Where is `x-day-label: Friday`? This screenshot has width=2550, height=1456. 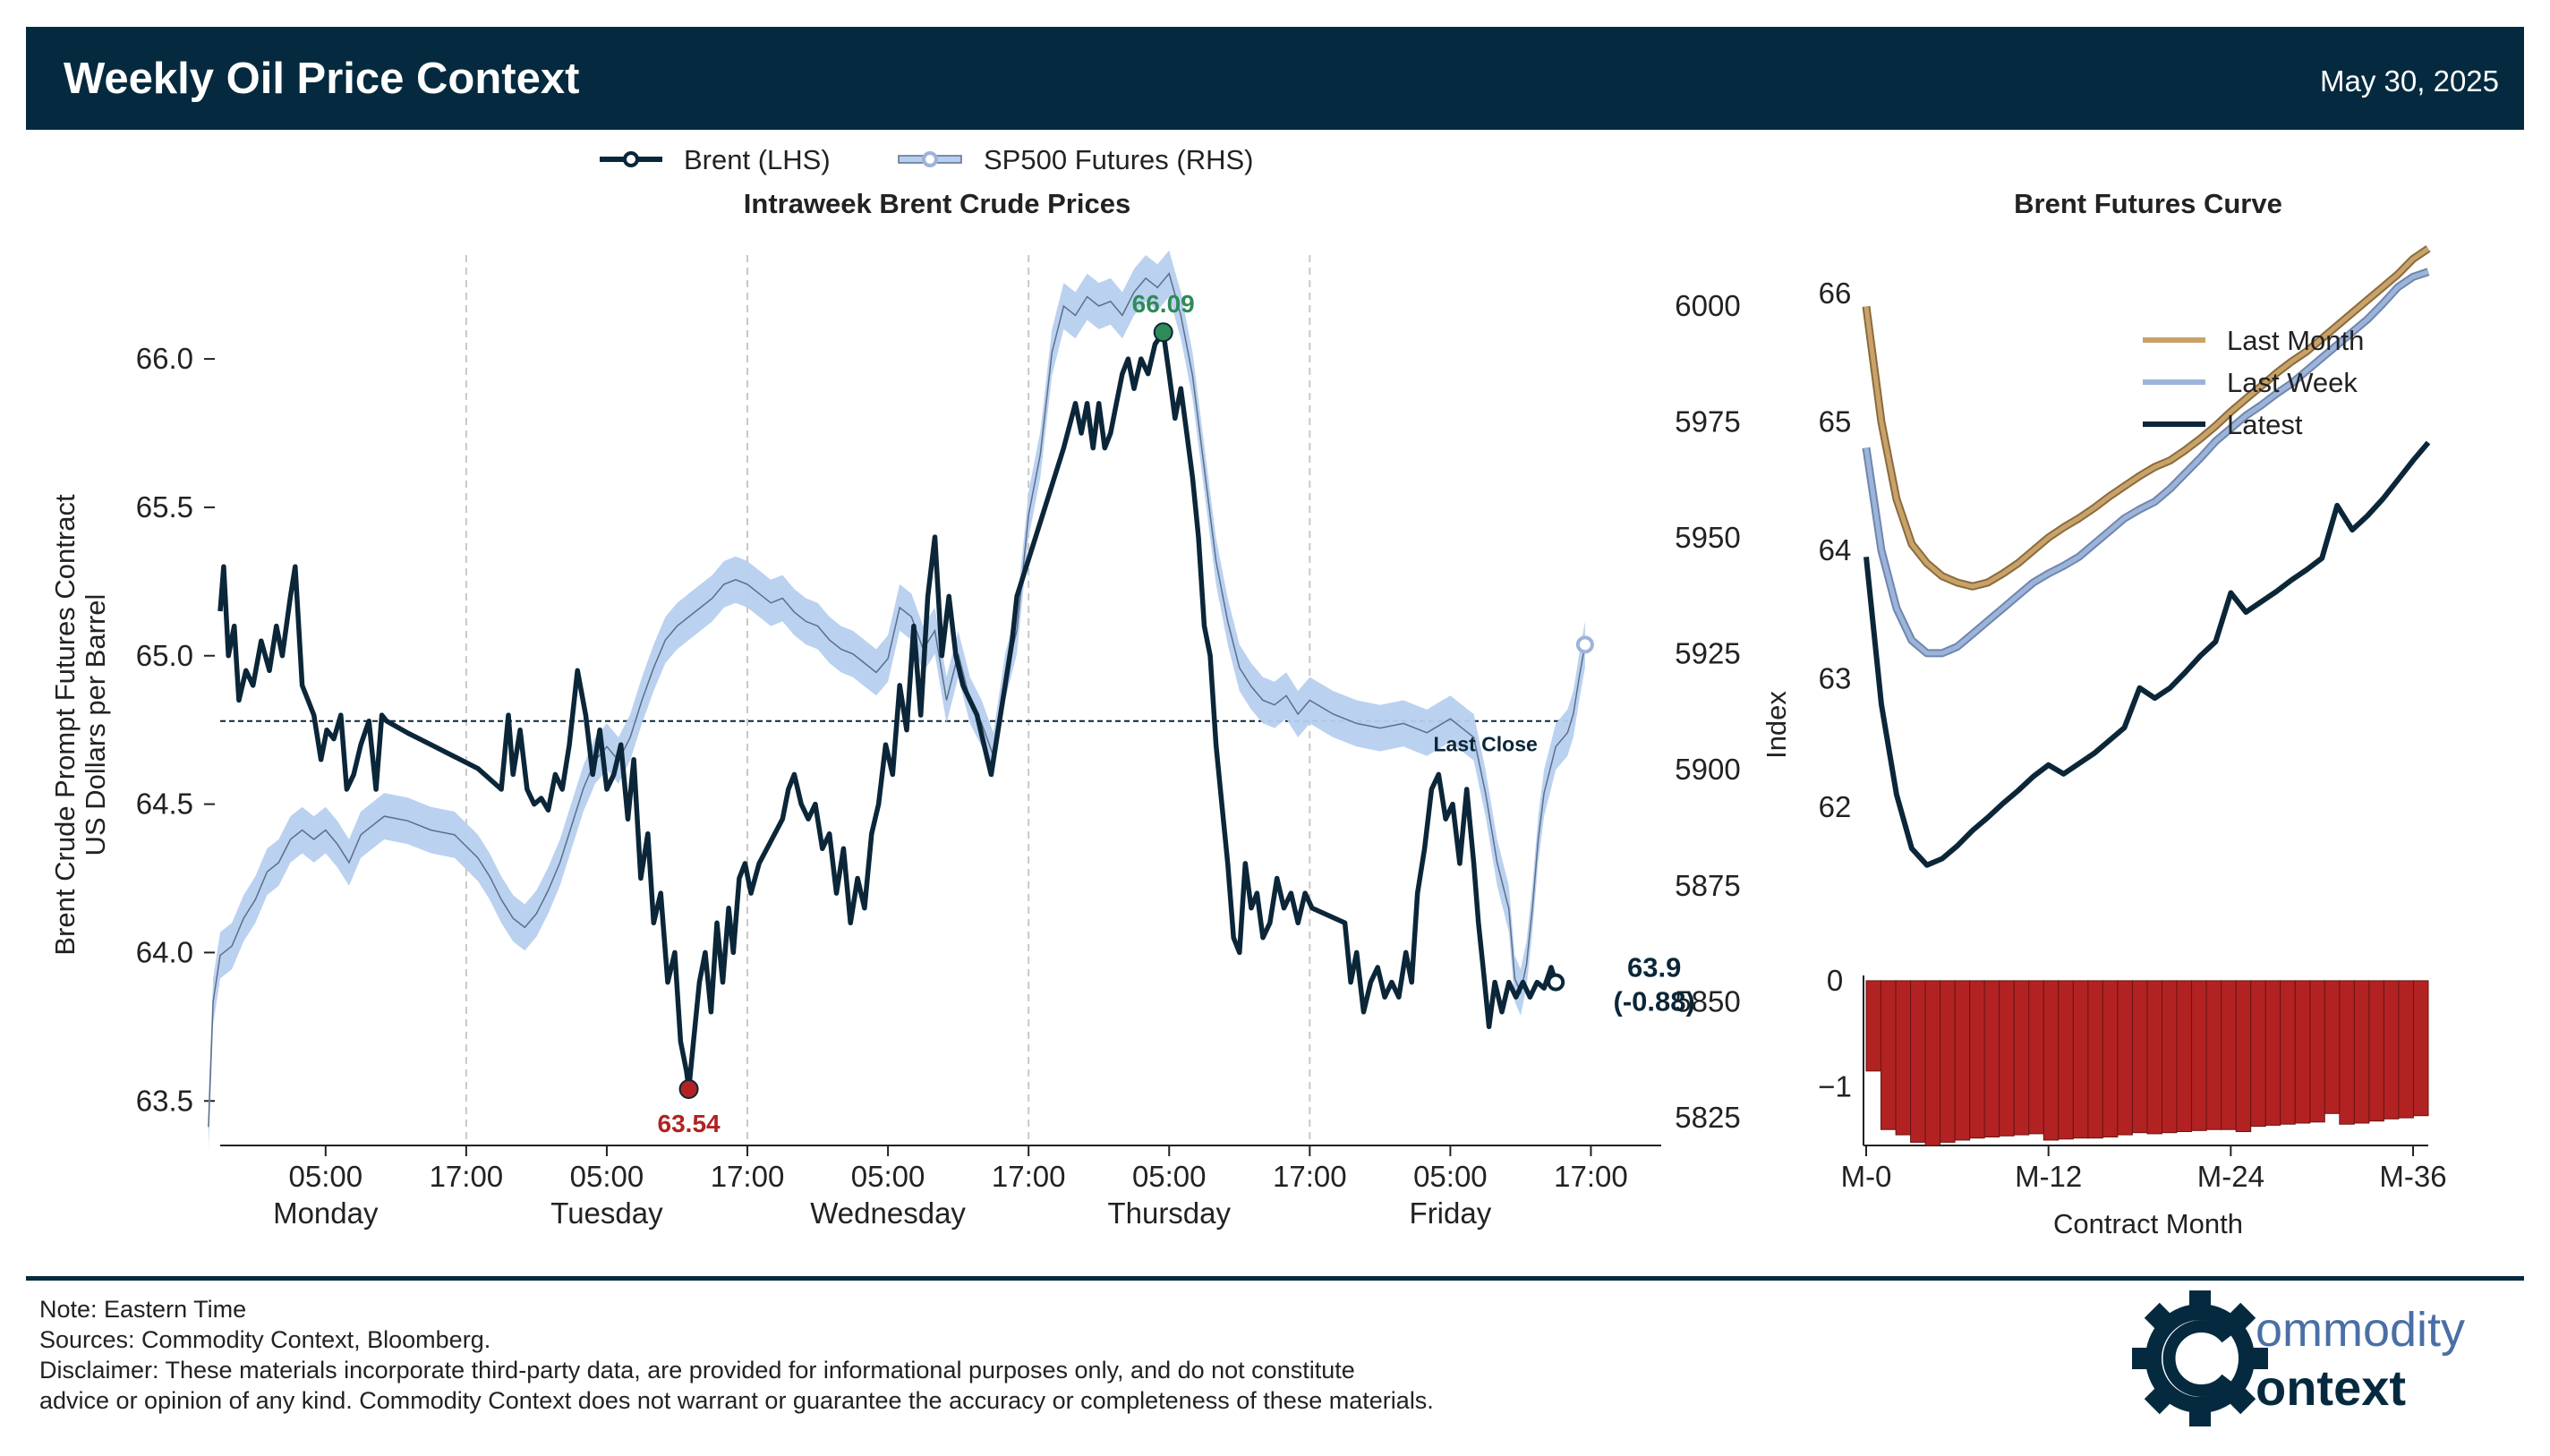 x-day-label: Friday is located at coordinates (1451, 1213).